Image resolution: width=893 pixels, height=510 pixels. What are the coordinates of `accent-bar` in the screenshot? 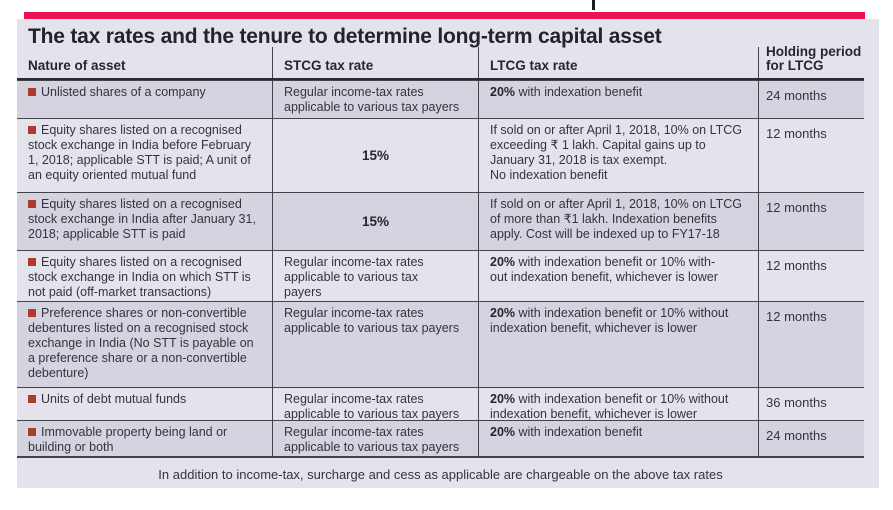 It's located at (444, 15).